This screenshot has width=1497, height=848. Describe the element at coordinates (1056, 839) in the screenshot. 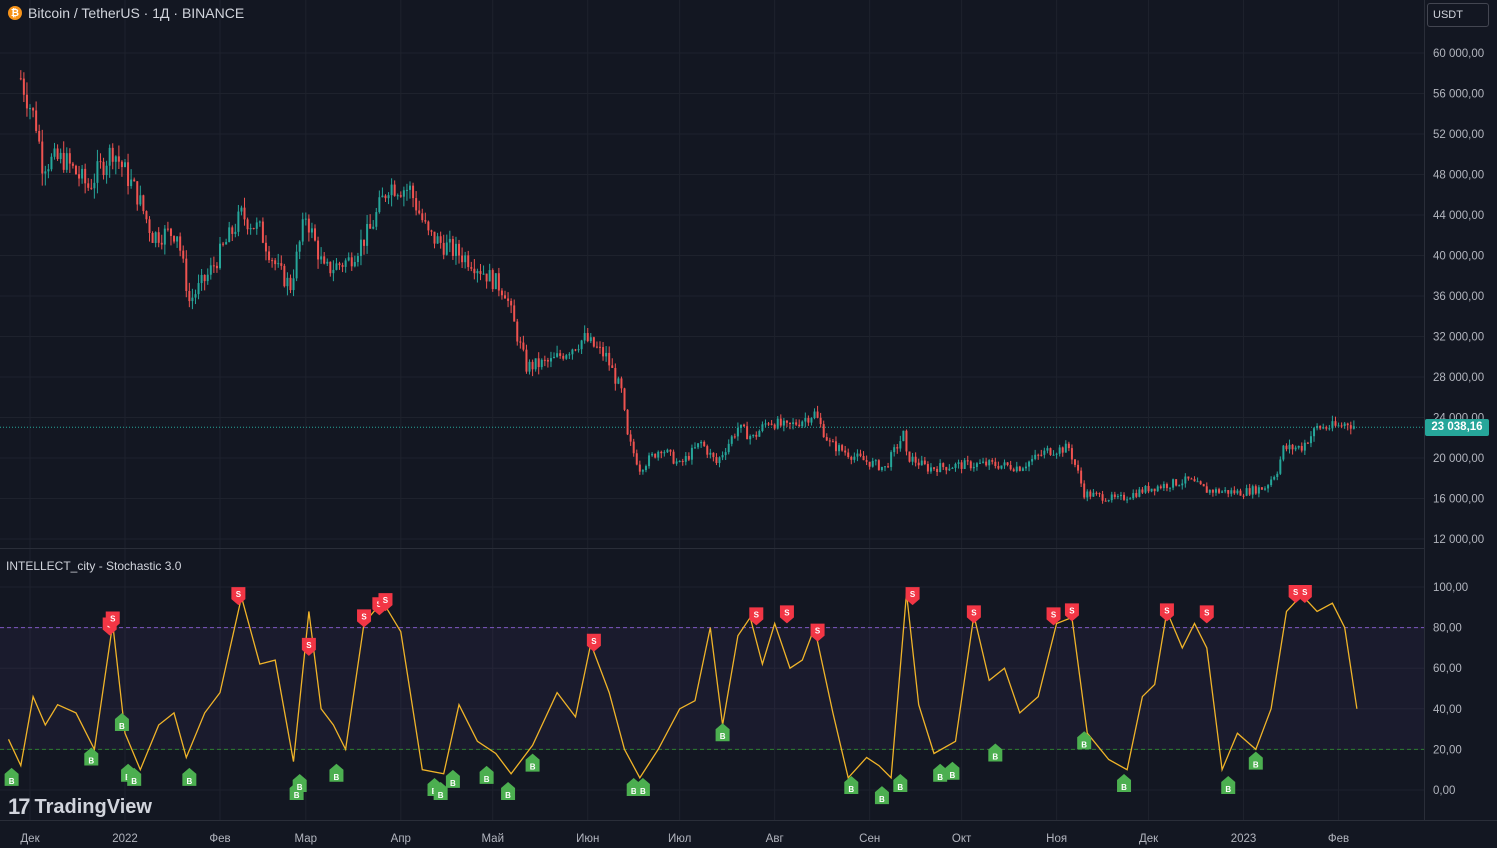

I see `time-tick-label: Ноя` at that location.